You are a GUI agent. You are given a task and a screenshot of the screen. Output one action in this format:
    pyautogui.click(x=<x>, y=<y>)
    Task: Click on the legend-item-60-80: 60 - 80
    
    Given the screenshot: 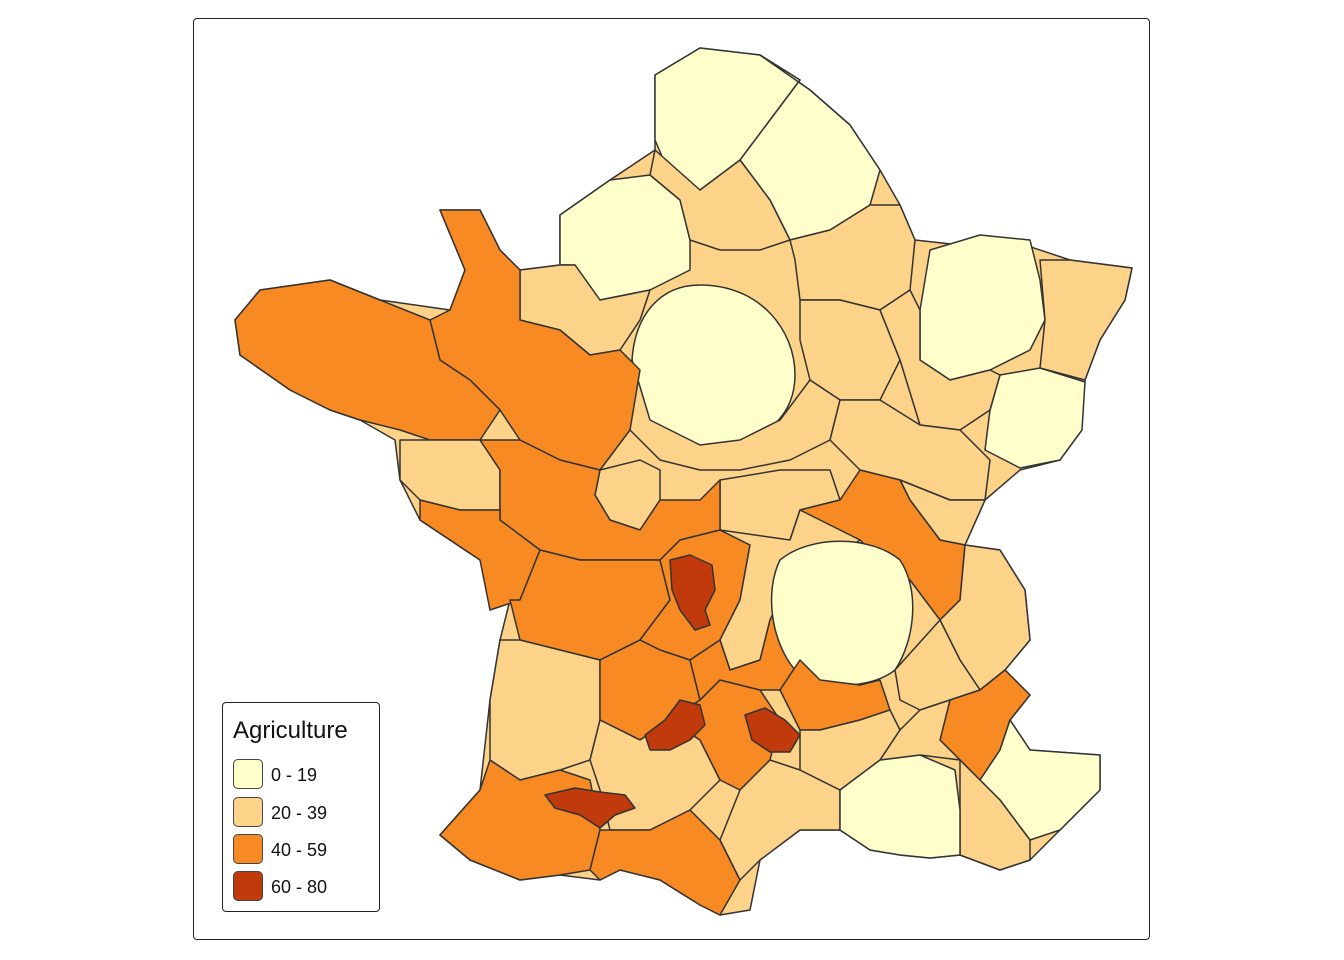 What is the action you would take?
    pyautogui.click(x=303, y=888)
    